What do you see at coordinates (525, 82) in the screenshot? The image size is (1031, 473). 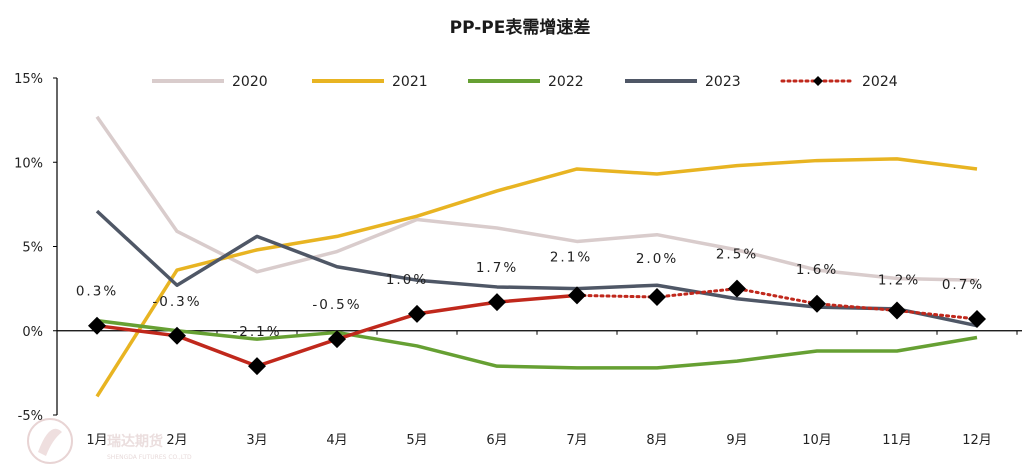 I see `legend: 2020 2021 2022 2023 2024` at bounding box center [525, 82].